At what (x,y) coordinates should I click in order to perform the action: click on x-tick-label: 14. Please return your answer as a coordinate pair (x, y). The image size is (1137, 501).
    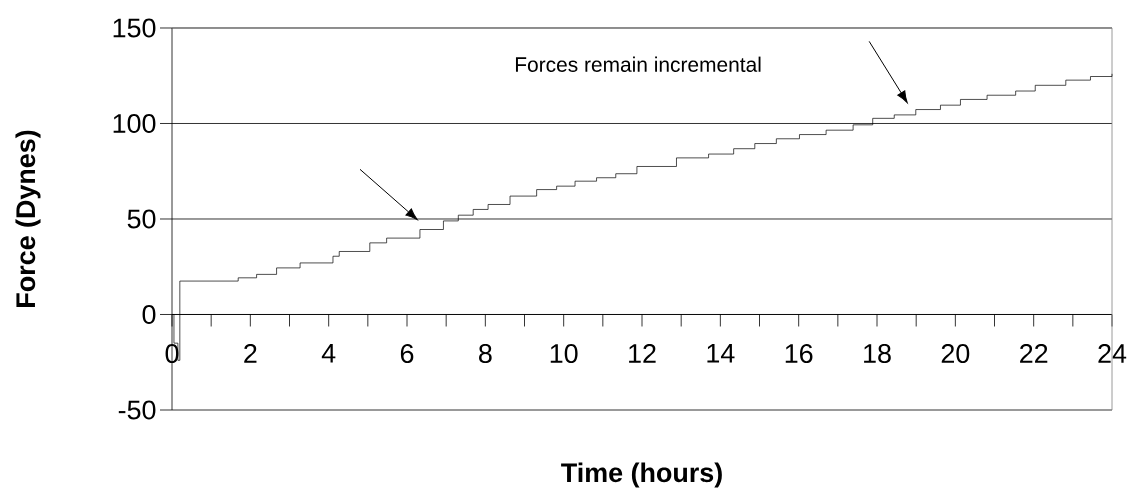
    Looking at the image, I should click on (721, 353).